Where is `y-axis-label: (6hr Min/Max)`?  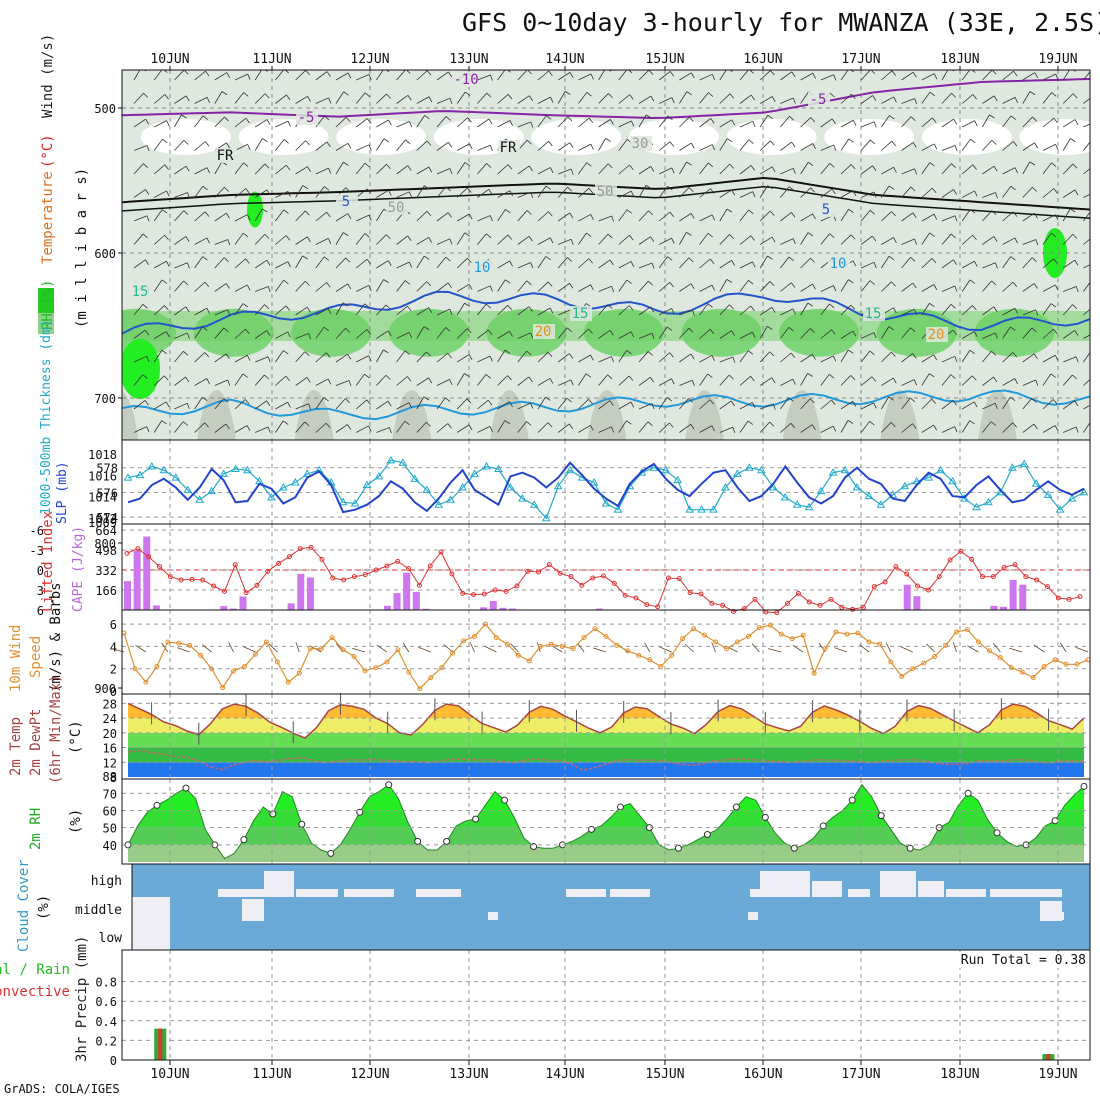
y-axis-label: (6hr Min/Max) is located at coordinates (56, 729).